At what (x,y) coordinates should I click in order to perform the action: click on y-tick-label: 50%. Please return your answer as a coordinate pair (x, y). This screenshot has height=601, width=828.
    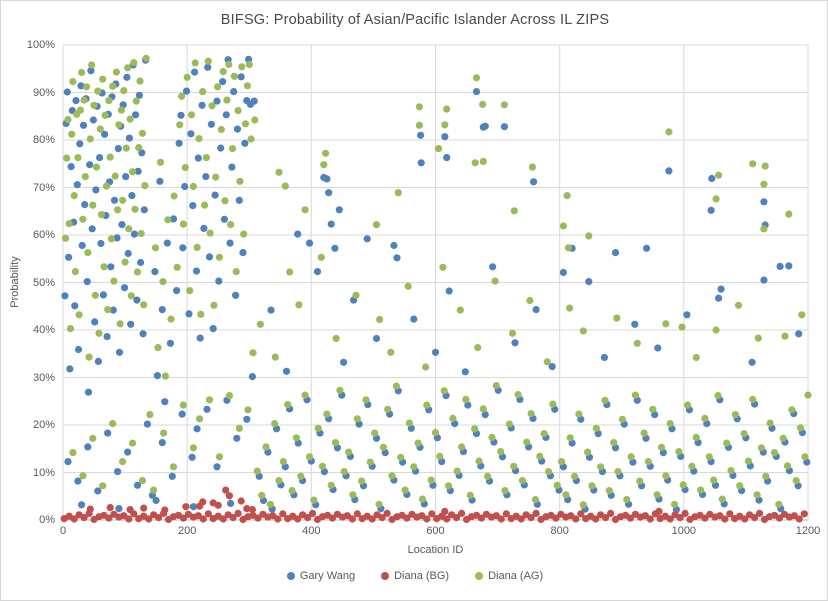
    Looking at the image, I should click on (43, 282).